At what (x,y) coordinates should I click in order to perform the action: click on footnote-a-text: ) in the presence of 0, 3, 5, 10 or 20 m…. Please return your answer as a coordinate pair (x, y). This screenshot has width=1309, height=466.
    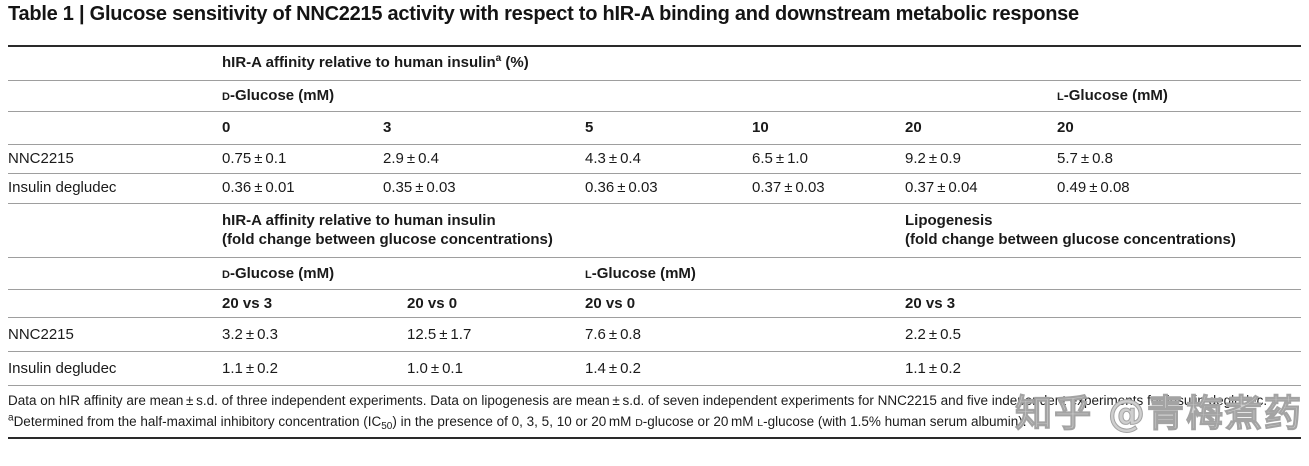
    Looking at the image, I should click on (514, 421).